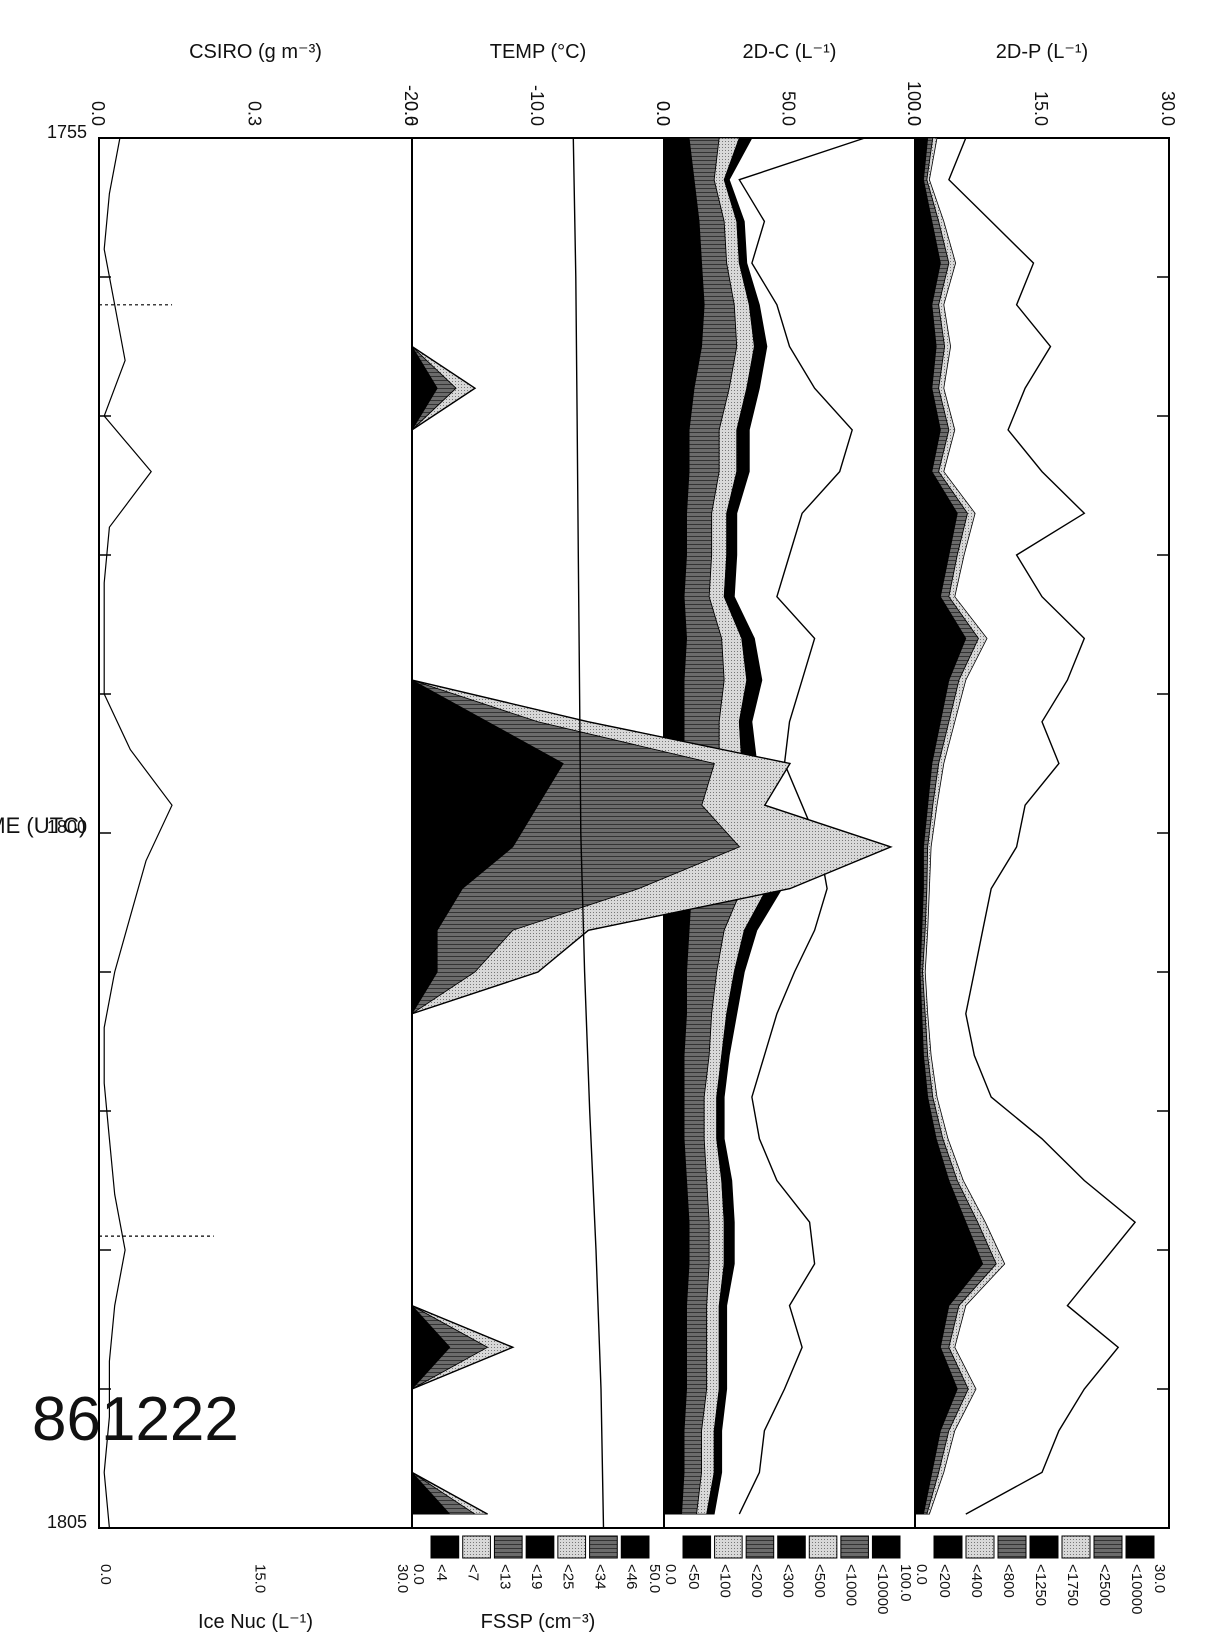  Describe the element at coordinates (819, 1581) in the screenshot. I see `legend-label: <500` at that location.